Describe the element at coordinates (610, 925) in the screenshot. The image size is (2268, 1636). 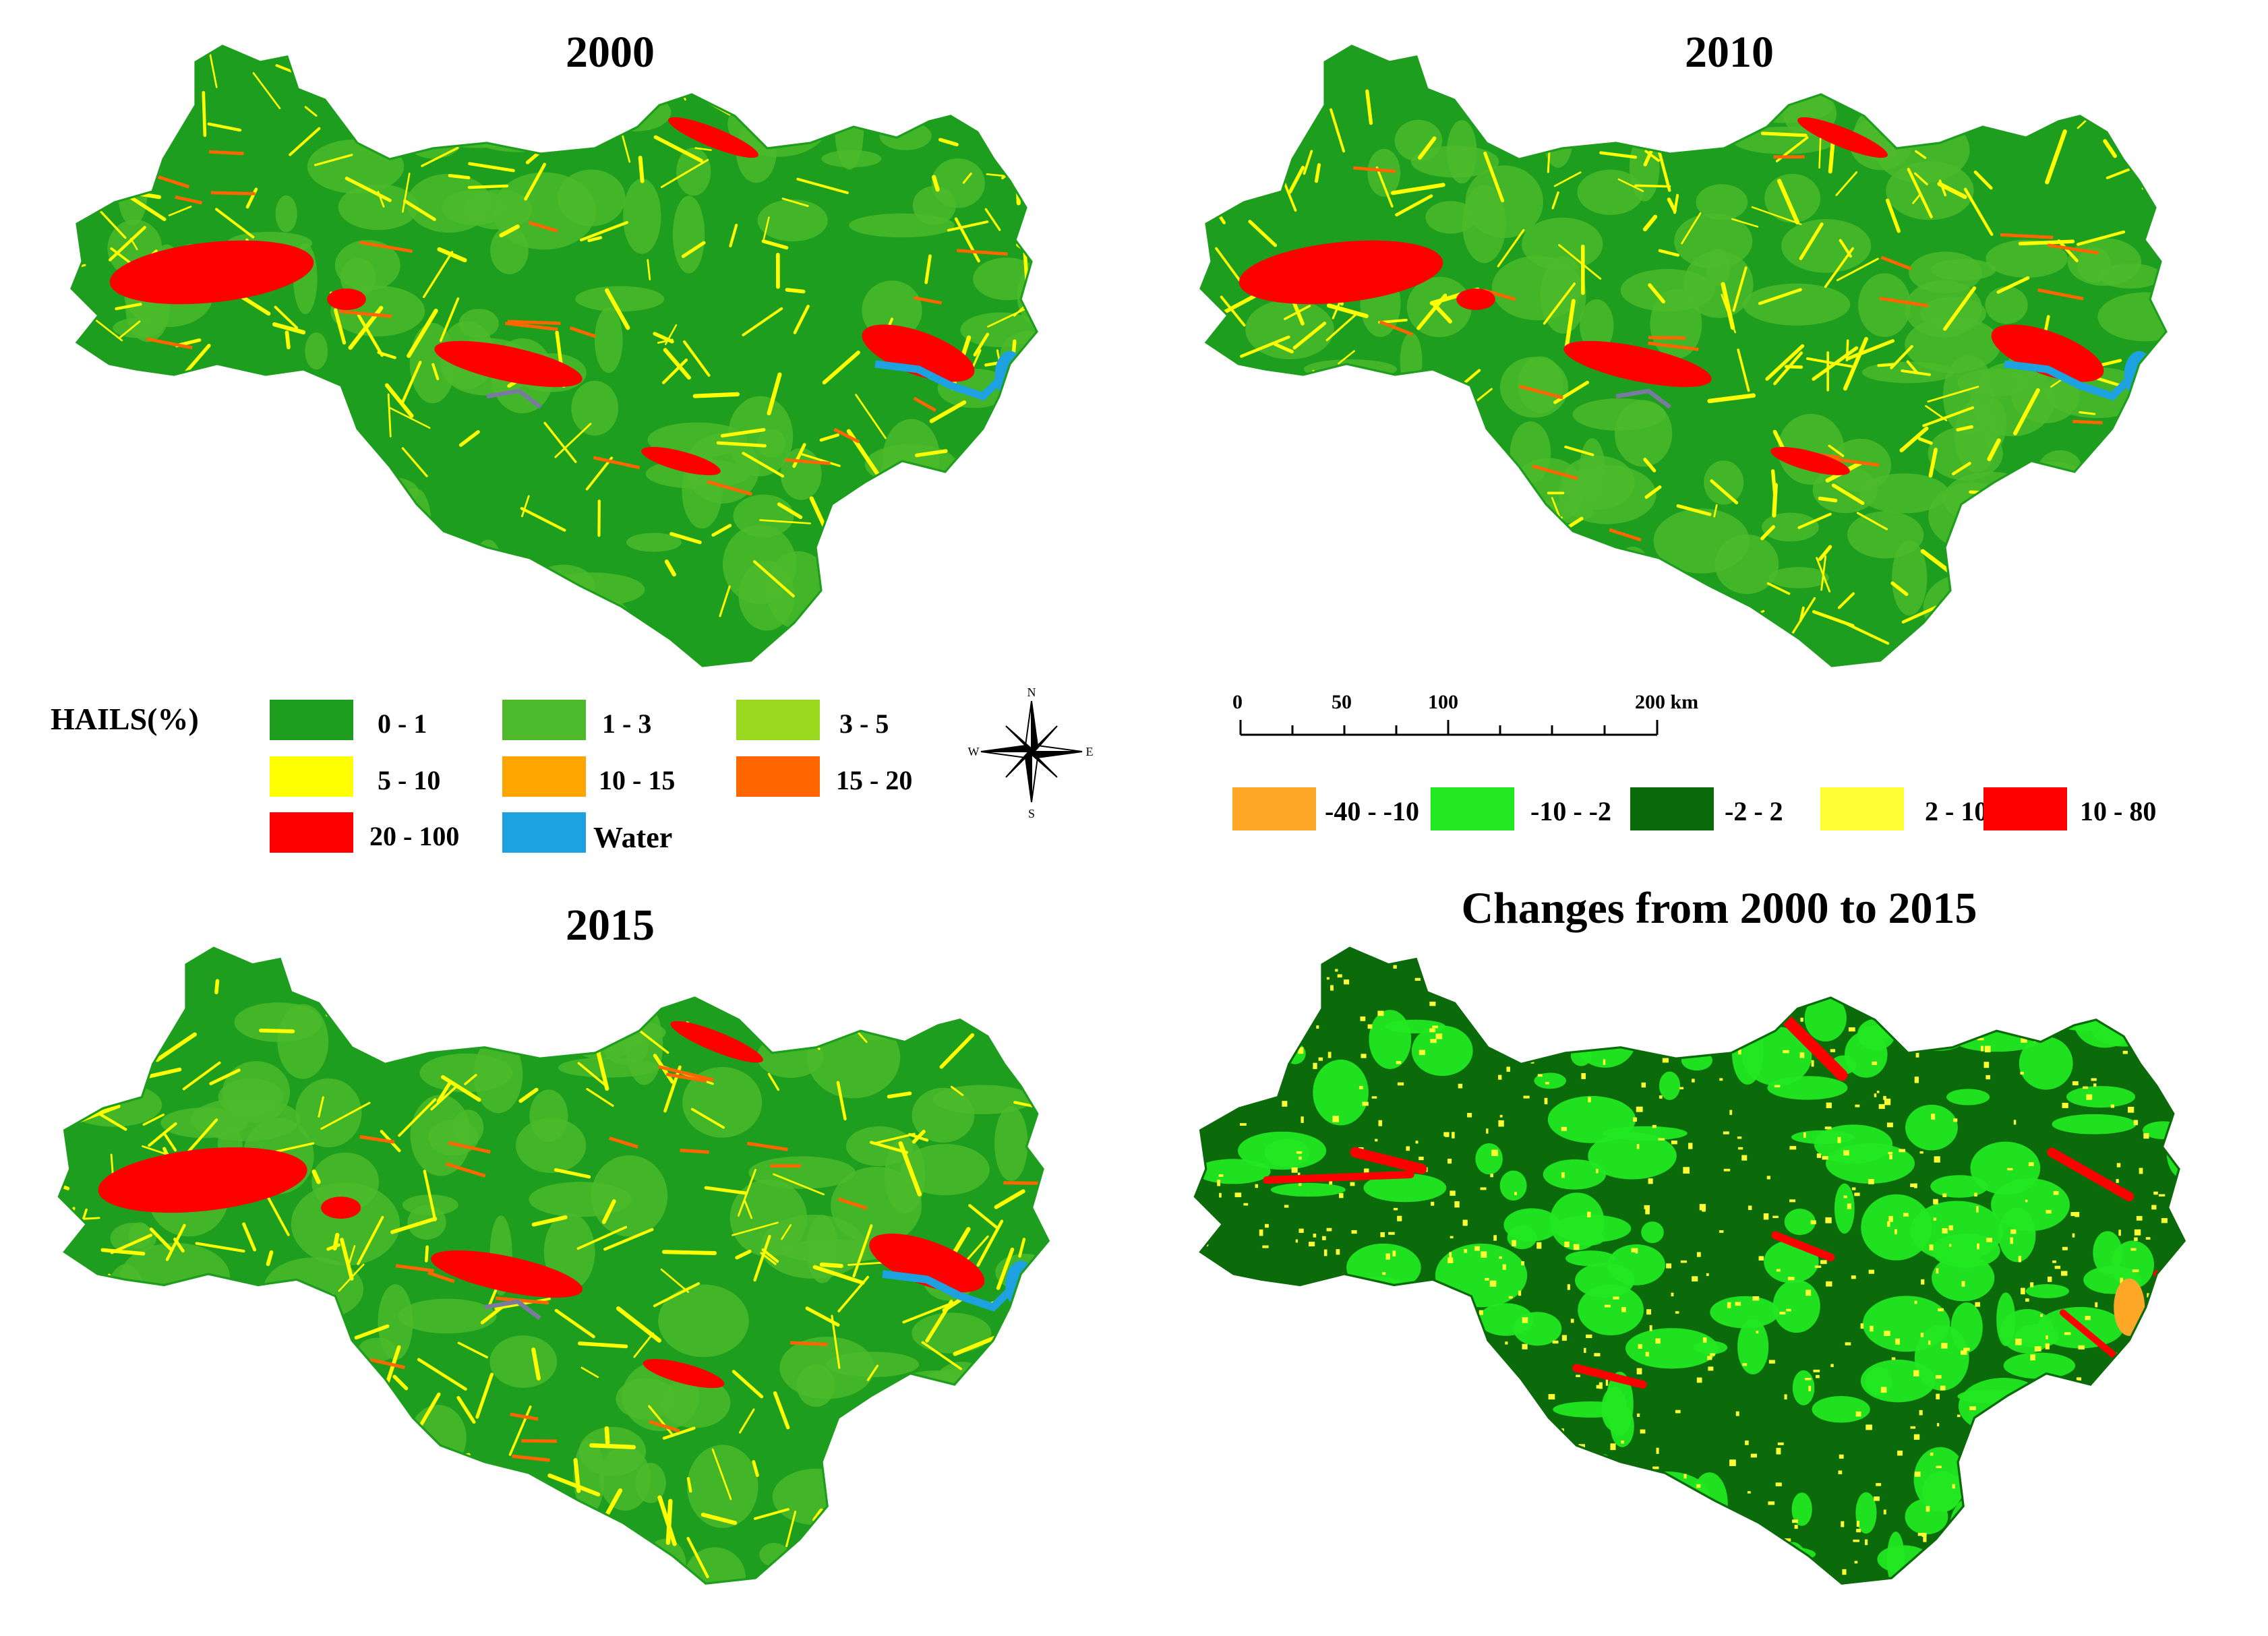
I see `panel-title-2015: 2015` at that location.